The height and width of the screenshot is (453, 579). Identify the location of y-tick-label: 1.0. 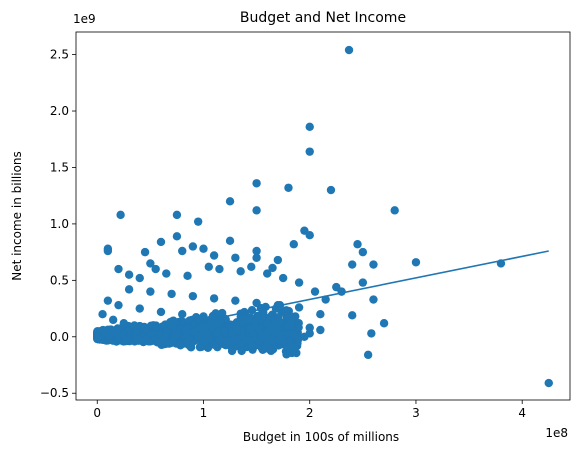
(59, 224).